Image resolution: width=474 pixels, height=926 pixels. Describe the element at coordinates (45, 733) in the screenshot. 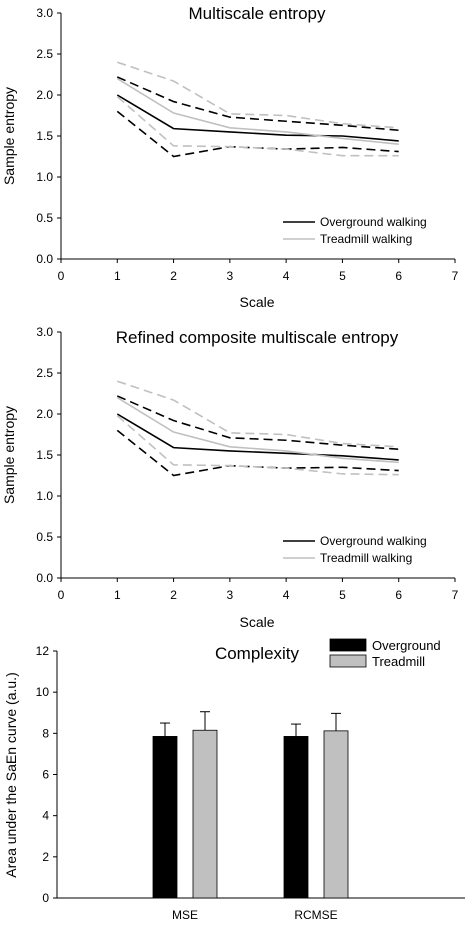

I see `y-tick-label: 8` at that location.